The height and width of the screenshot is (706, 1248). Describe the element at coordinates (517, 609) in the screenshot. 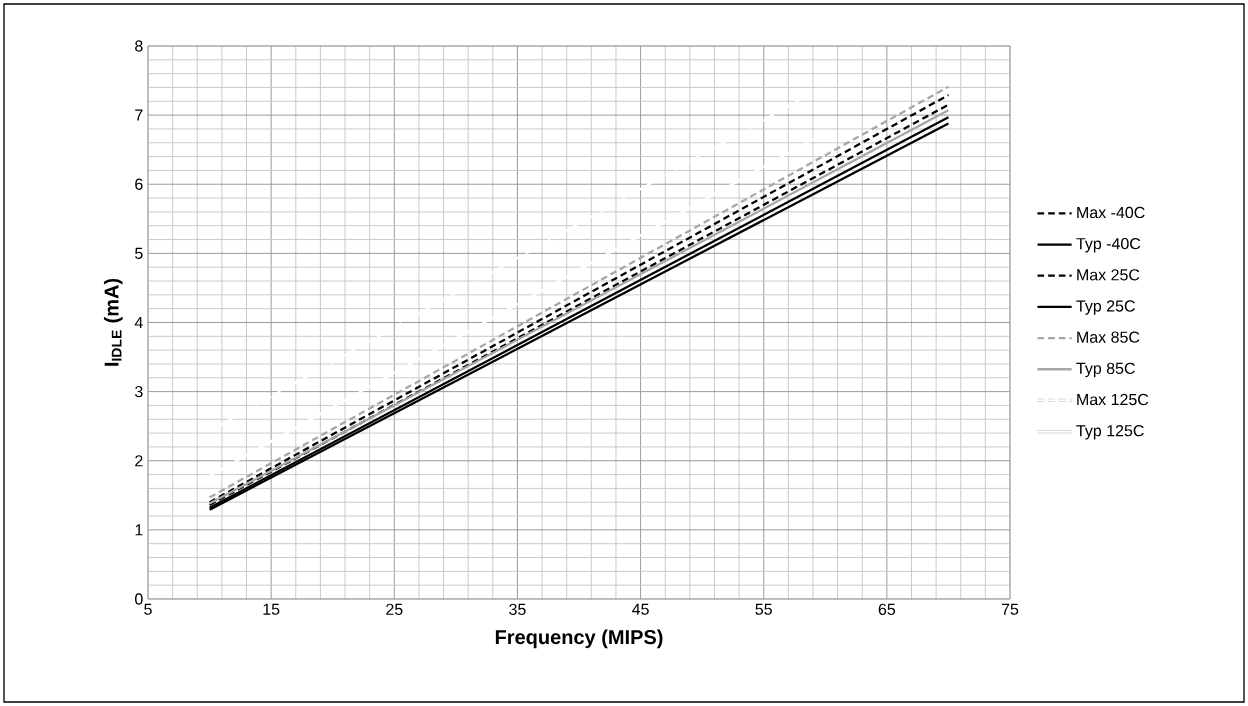

I see `x-tick-label: 35` at that location.